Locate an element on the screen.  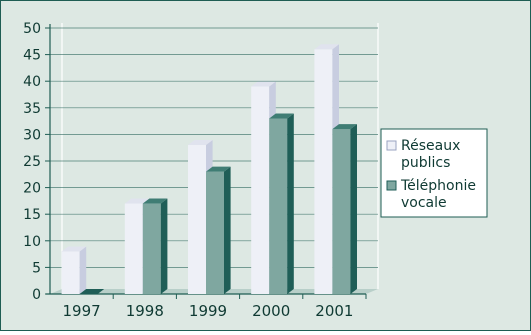
bar-series2-slab is located at coordinates (92, 291).